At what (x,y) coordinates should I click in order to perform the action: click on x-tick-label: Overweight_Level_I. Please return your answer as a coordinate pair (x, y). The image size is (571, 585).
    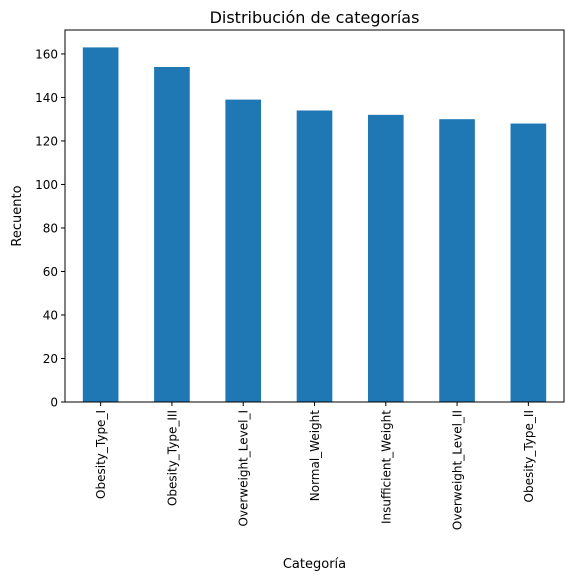
    Looking at the image, I should click on (244, 468).